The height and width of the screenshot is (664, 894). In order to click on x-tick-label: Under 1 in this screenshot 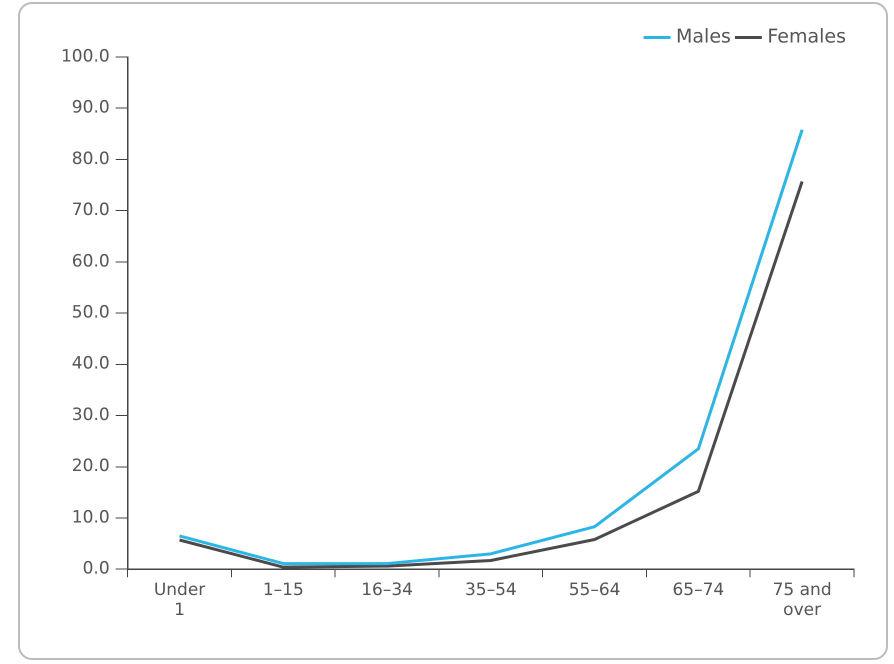, I will do `click(180, 600)`.